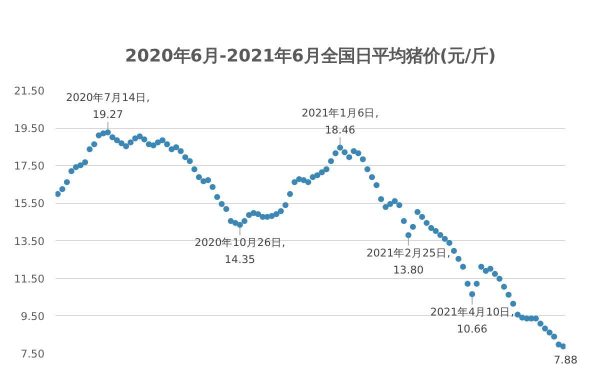 Image resolution: width=595 pixels, height=379 pixels. I want to click on chart-title: 2020年6月-2021年6月全国日平均猪价(元/斤), so click(310, 56).